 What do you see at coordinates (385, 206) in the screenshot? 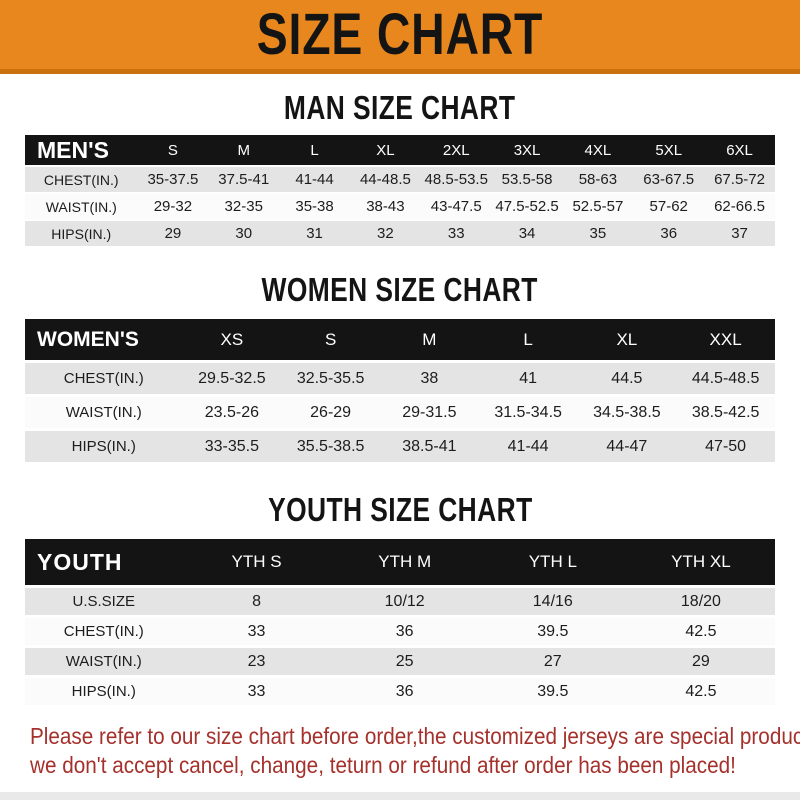
I see `value-cell: 38-43` at bounding box center [385, 206].